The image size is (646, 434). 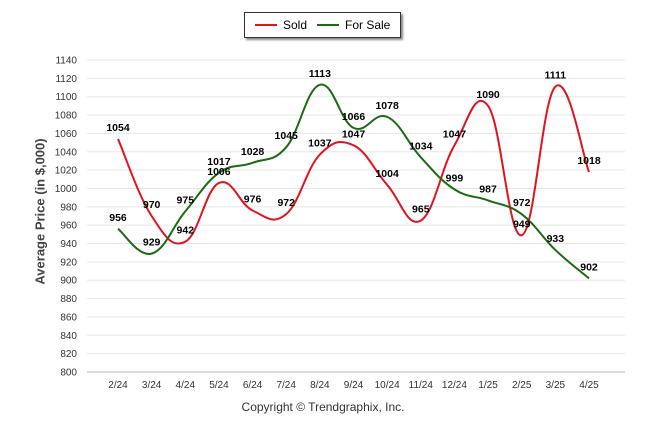 I want to click on data-label-sold: 1054, so click(x=118, y=128).